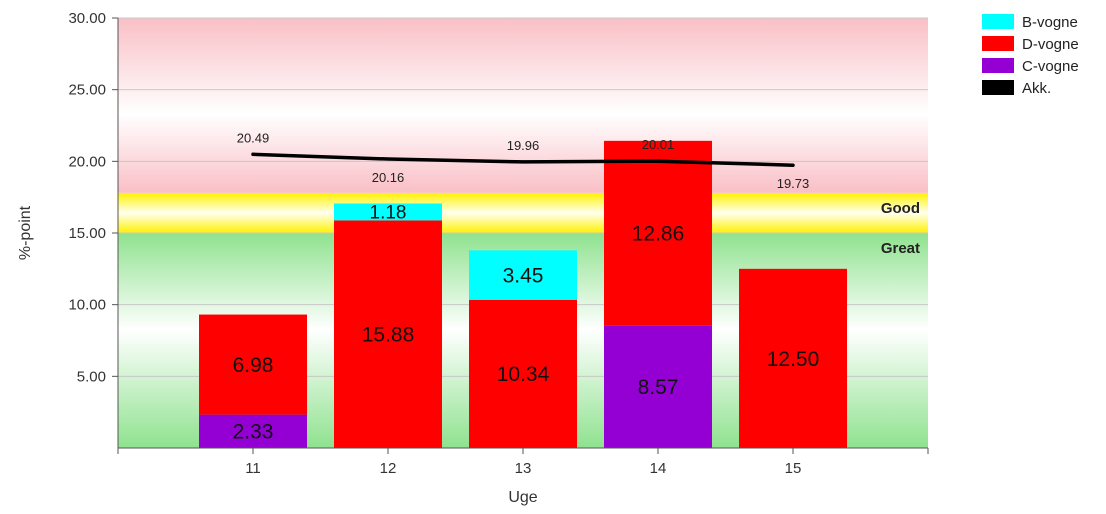  I want to click on y-axis-label: %-point, so click(25, 232).